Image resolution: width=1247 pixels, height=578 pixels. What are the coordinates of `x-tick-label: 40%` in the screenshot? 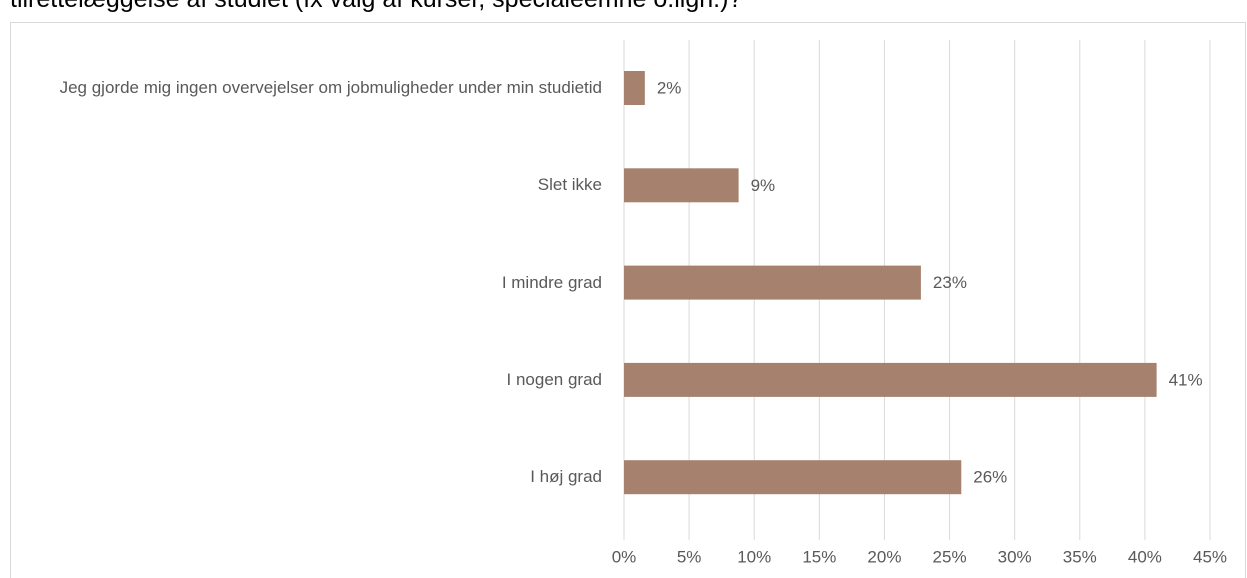 It's located at (1145, 556).